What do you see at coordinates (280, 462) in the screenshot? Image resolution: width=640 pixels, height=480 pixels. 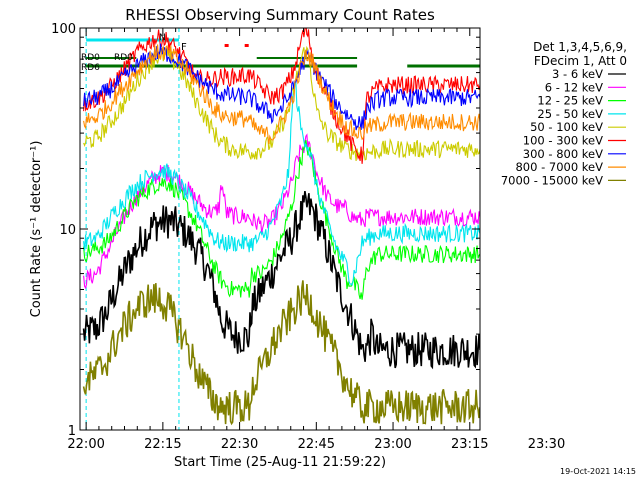 I see `x-axis-label: Start Time (25-Aug-11 21:59:22)` at bounding box center [280, 462].